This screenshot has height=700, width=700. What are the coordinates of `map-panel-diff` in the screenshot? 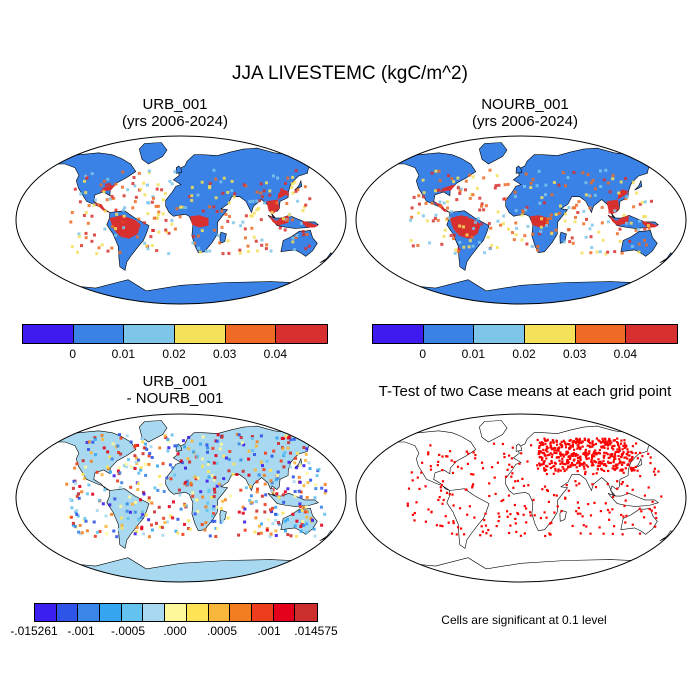 It's located at (181, 498).